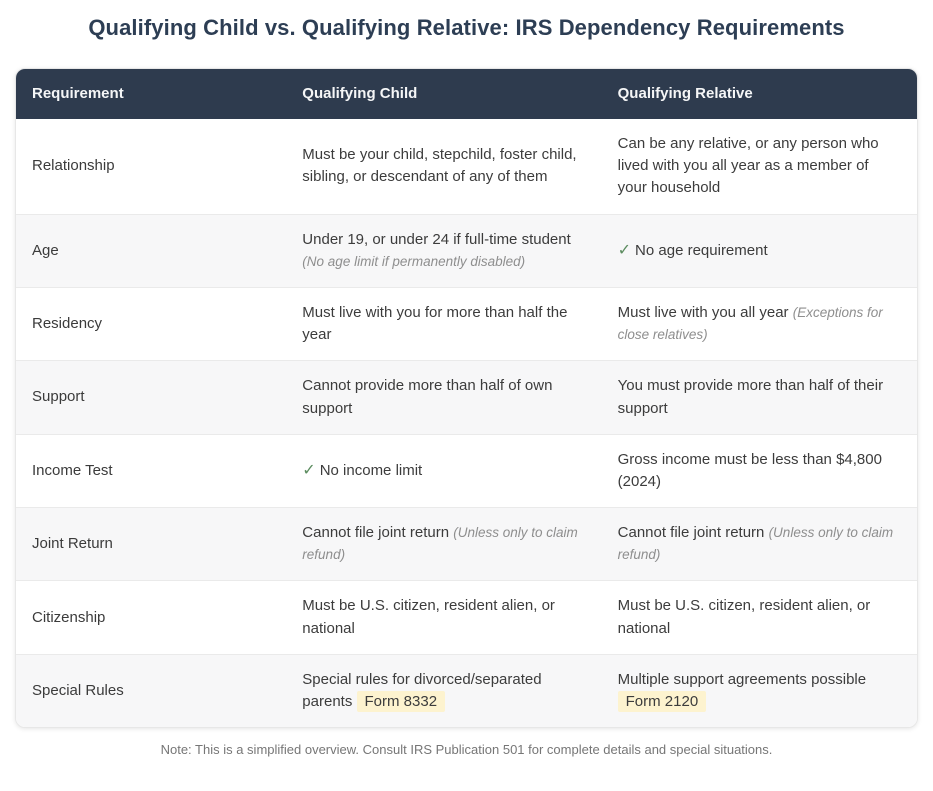 The image size is (933, 791). I want to click on requirement-cell: Age, so click(151, 250).